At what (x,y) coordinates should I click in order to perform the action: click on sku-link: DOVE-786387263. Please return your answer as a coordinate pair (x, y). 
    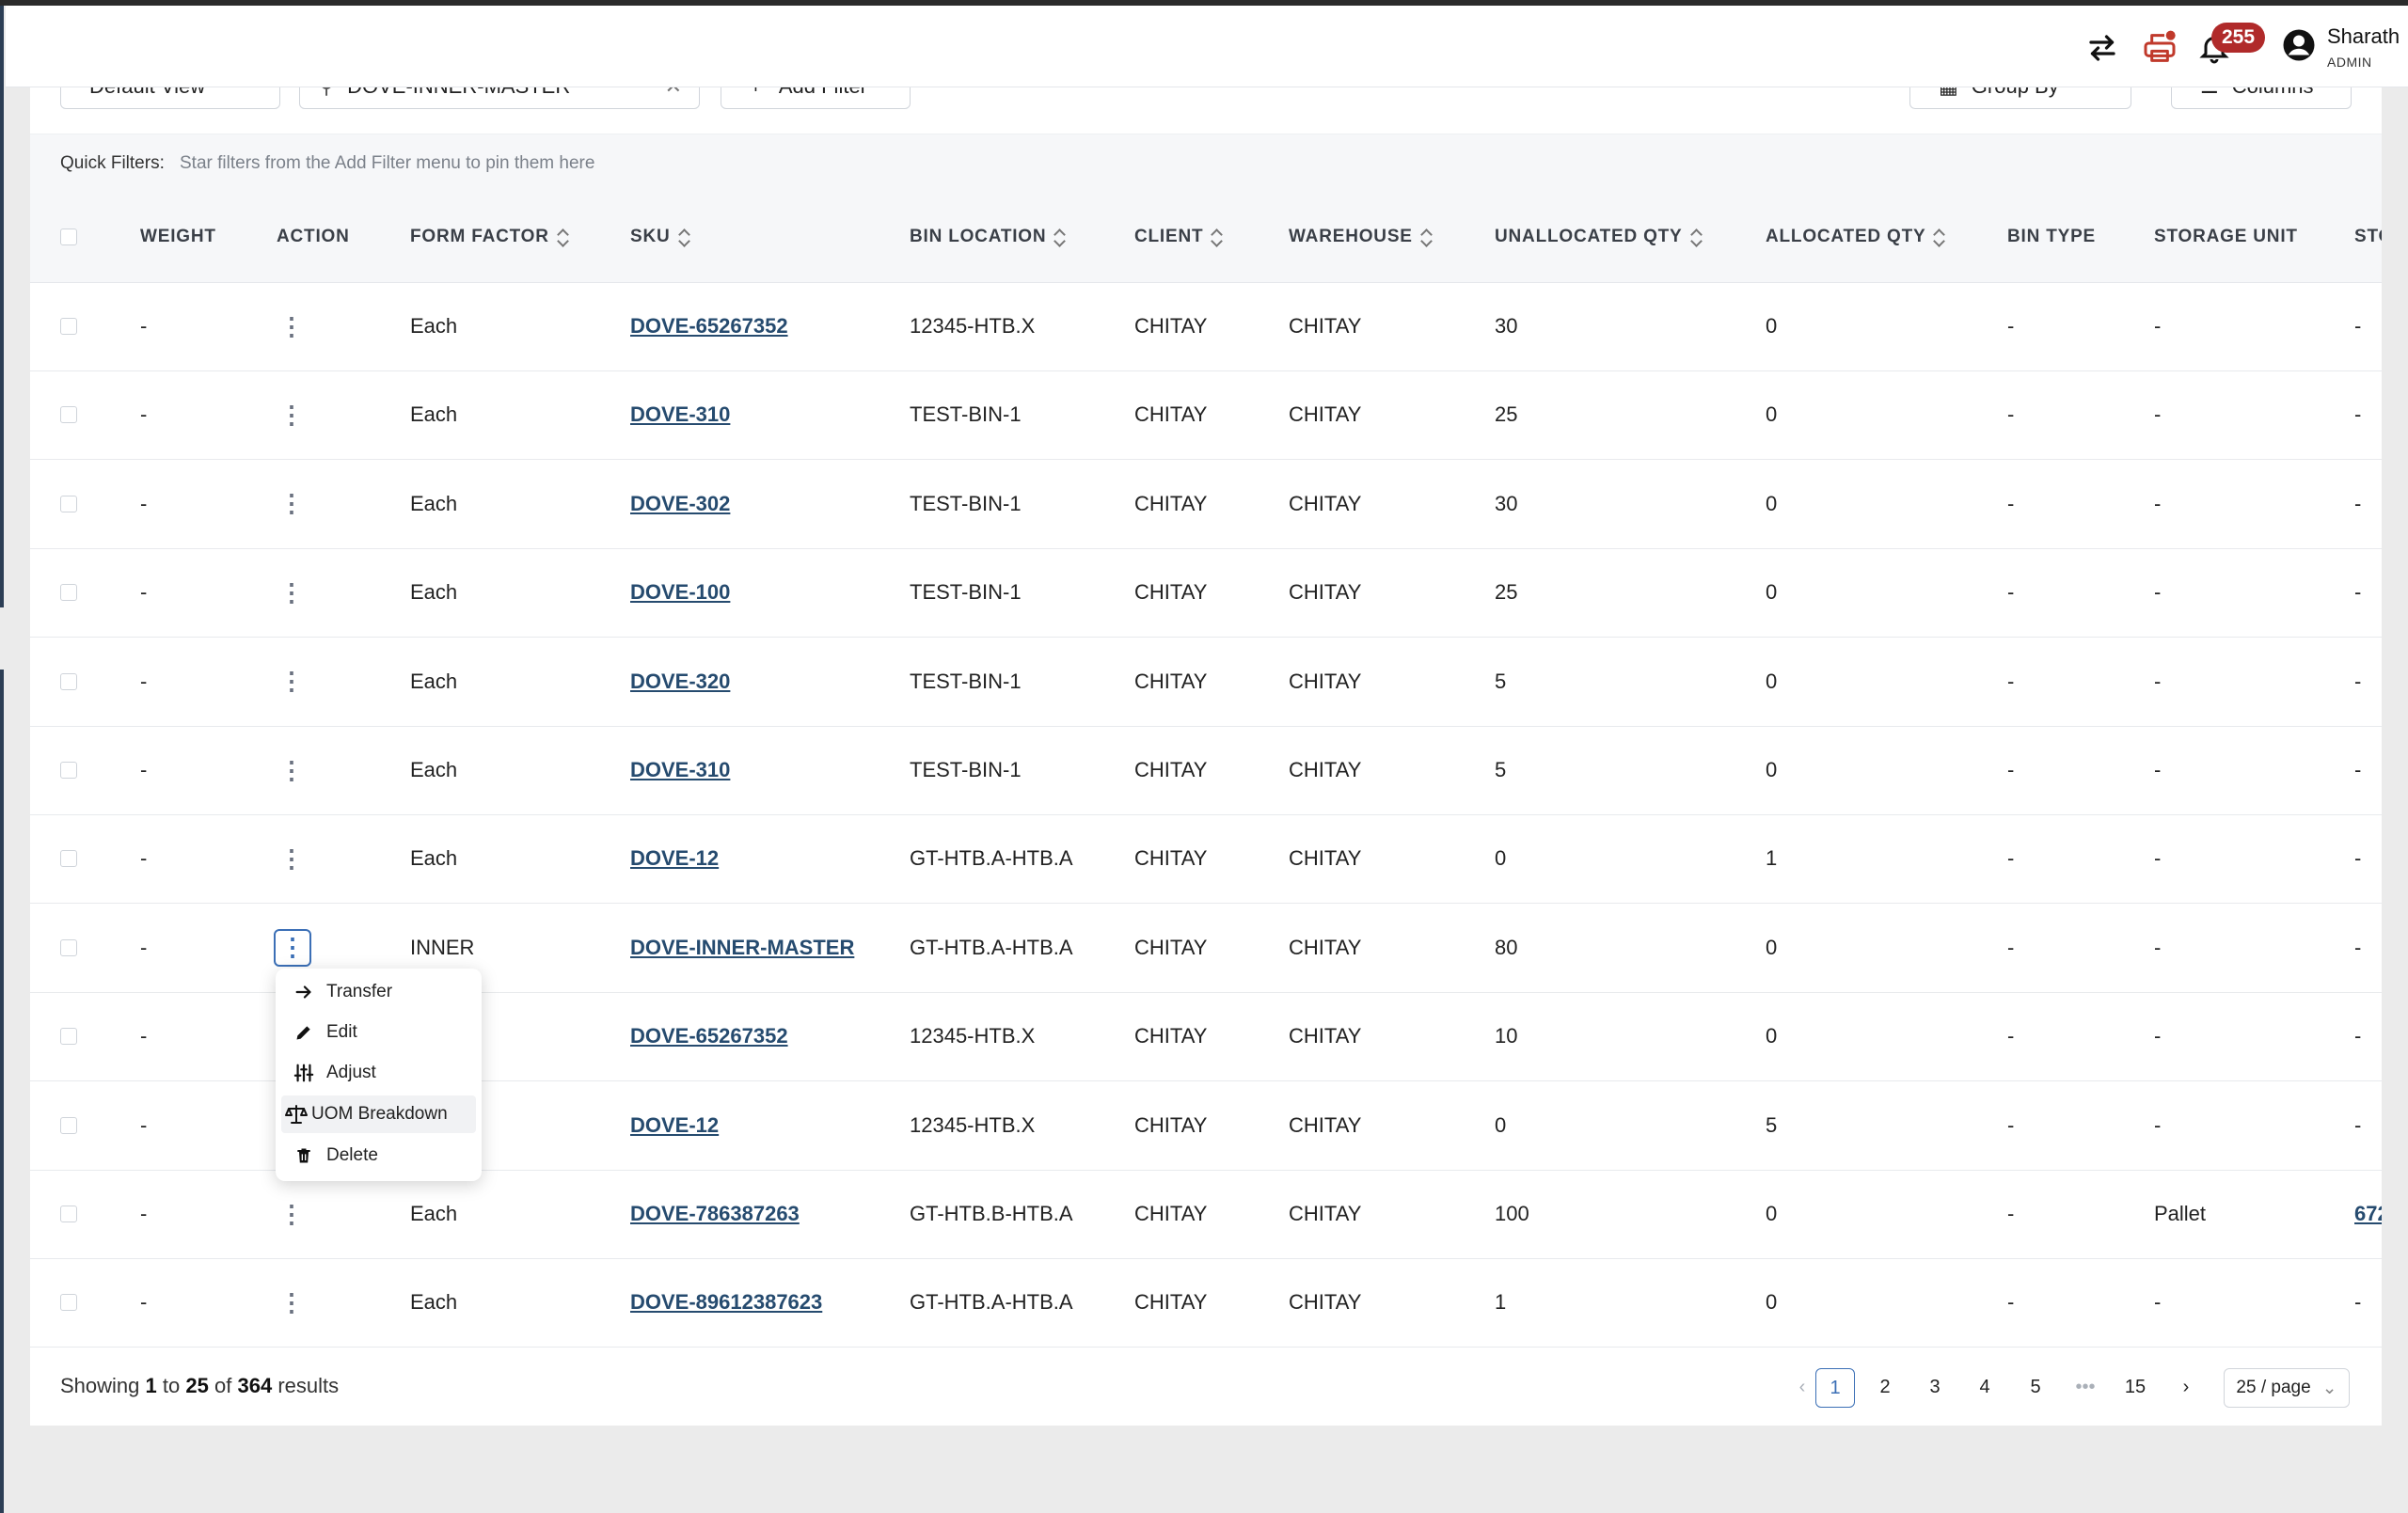
    Looking at the image, I should click on (715, 1213).